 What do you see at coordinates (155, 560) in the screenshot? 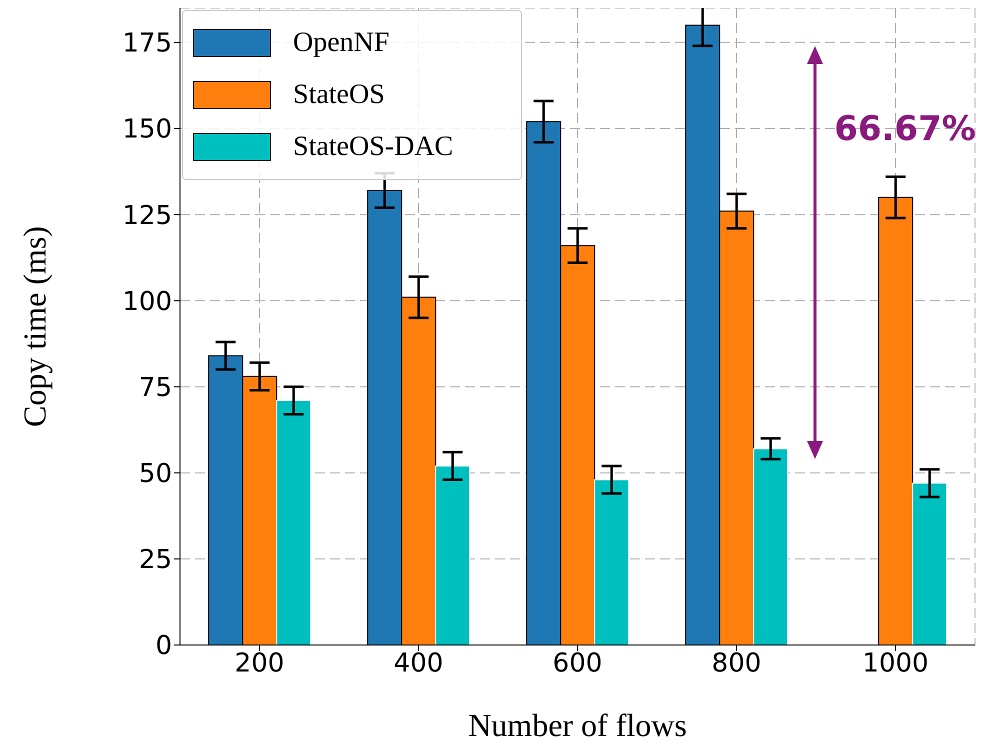
I see `y-tick-label: 25` at bounding box center [155, 560].